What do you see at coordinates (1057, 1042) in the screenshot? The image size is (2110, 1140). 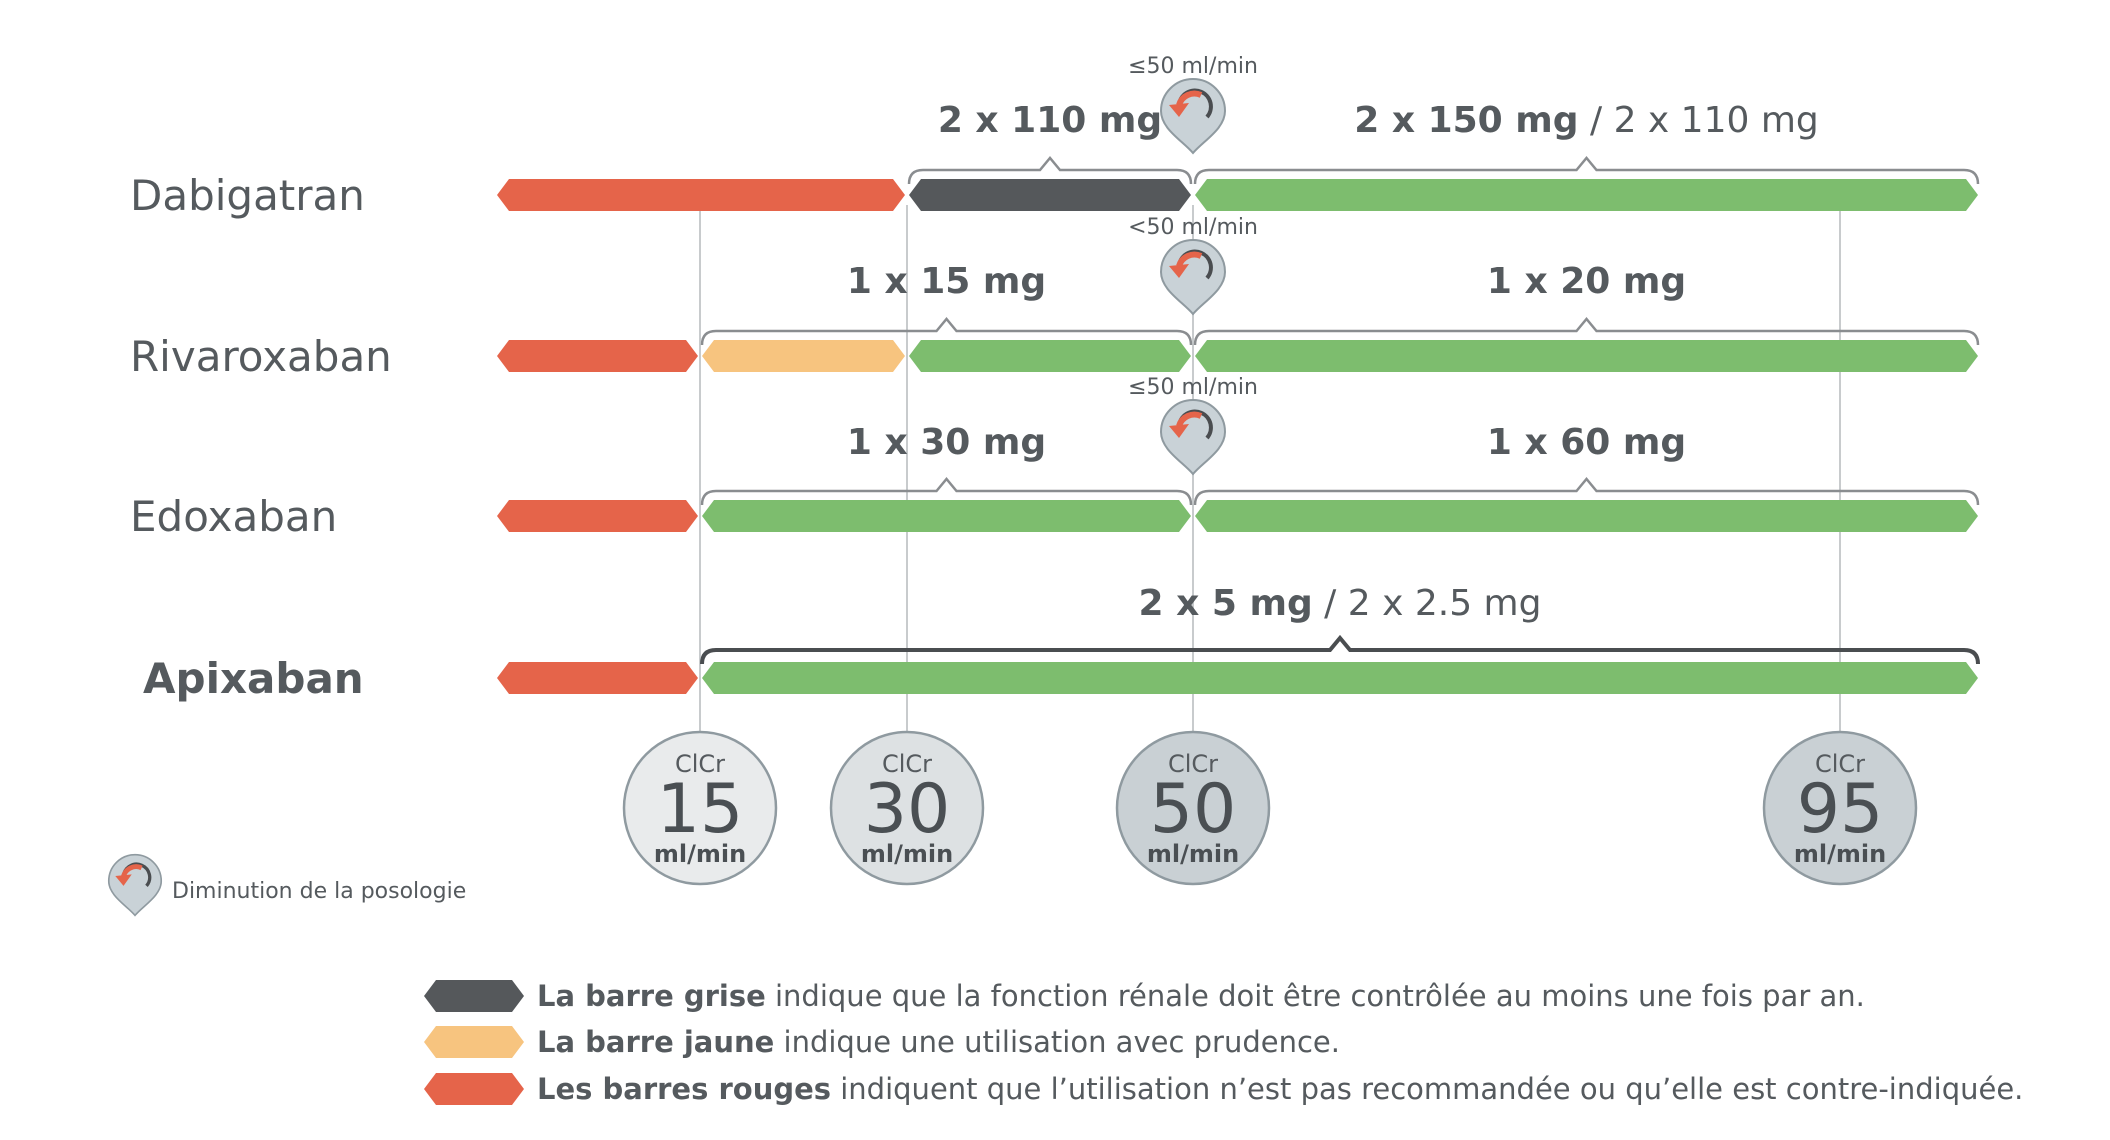 I see `legend-description: indique une utilisation avec prudence.` at bounding box center [1057, 1042].